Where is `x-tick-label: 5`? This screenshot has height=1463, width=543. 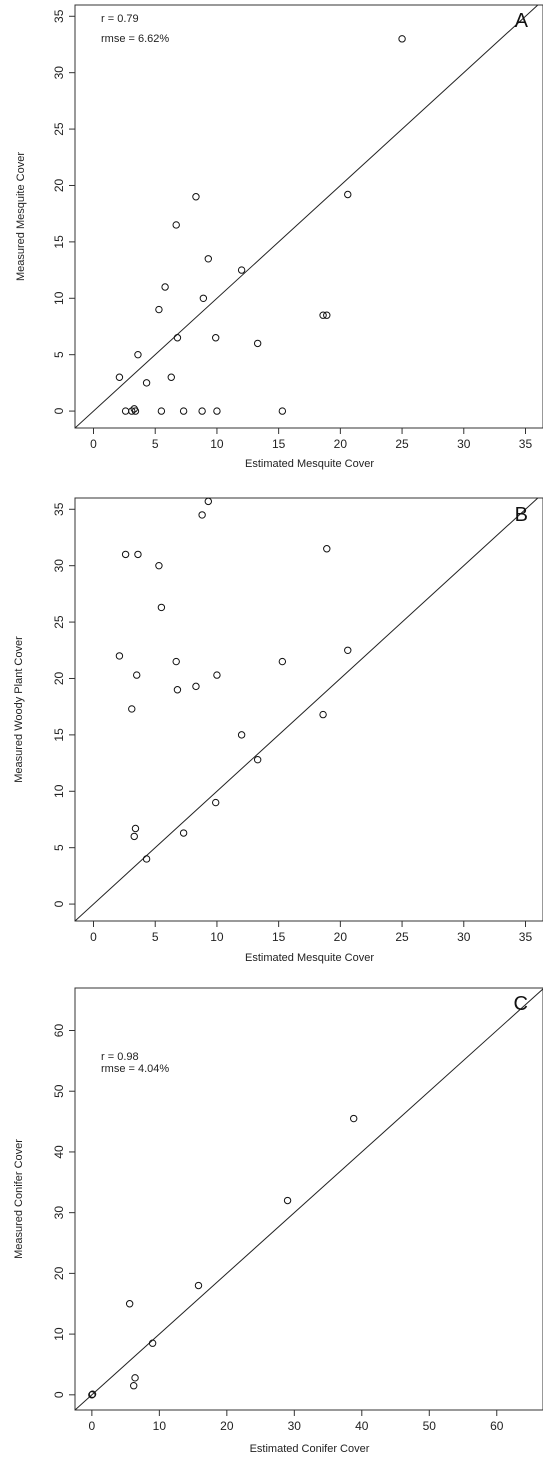
x-tick-label: 5 is located at coordinates (155, 937).